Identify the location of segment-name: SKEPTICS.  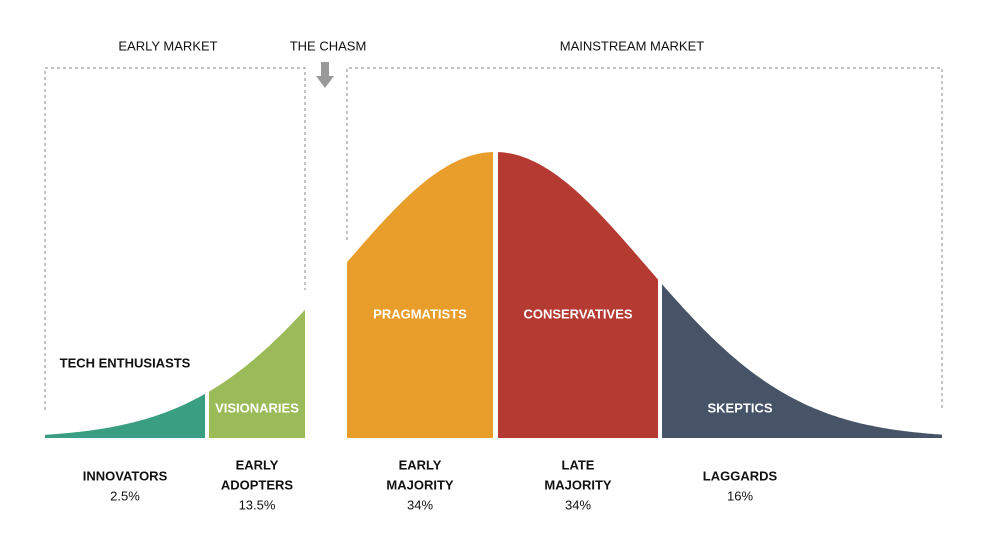
(739, 407).